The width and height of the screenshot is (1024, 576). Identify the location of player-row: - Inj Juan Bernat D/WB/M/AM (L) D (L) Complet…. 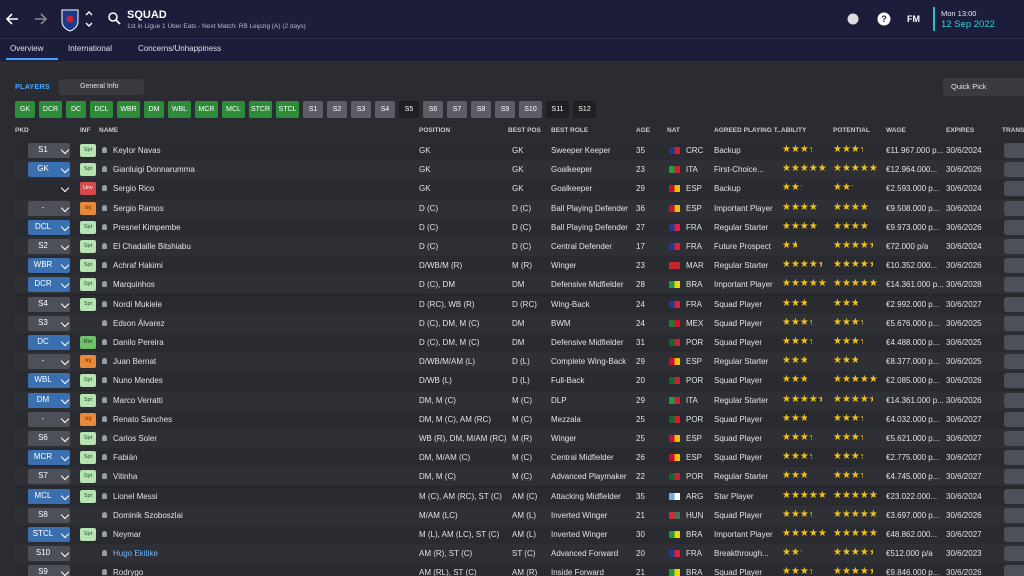
(519, 362).